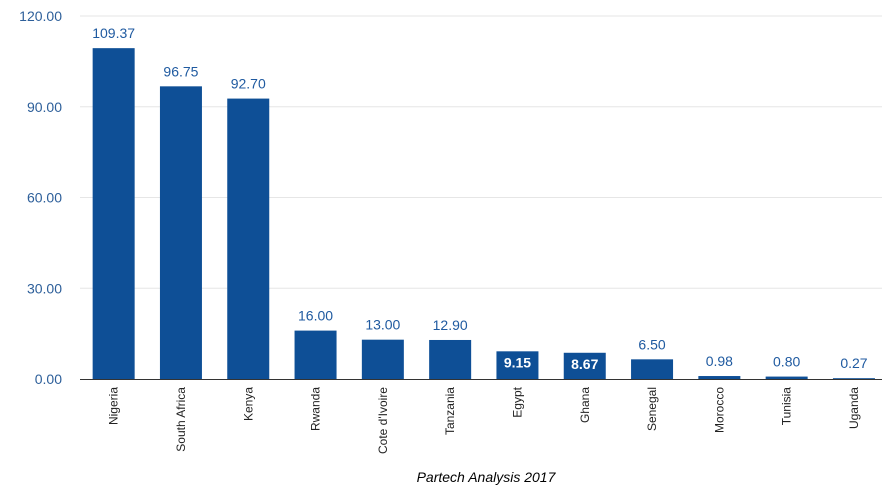  What do you see at coordinates (853, 363) in the screenshot?
I see `data-label: 0.27` at bounding box center [853, 363].